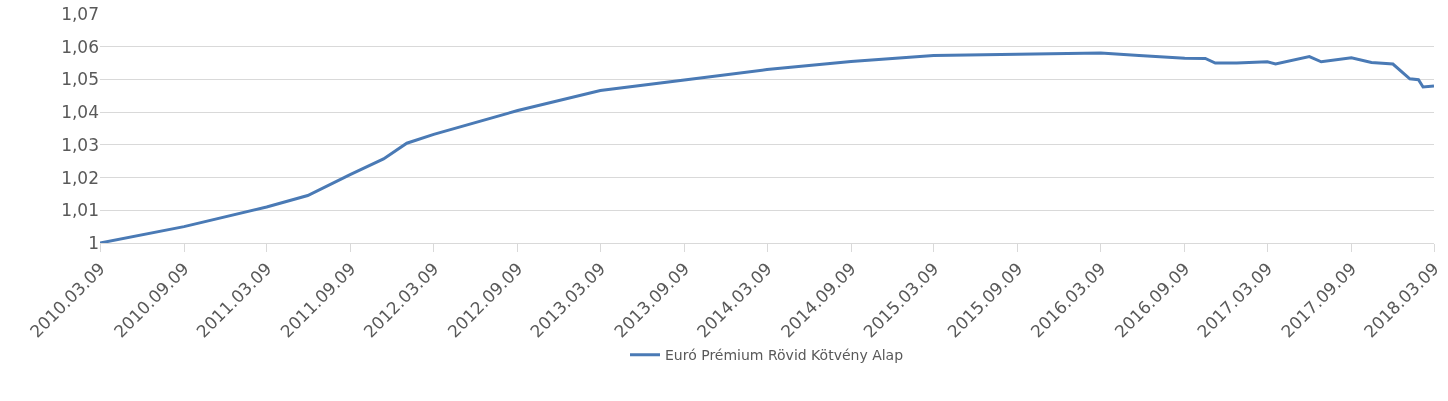 The image size is (1448, 401). Describe the element at coordinates (80, 210) in the screenshot. I see `y-tick-label: 1,01` at that location.